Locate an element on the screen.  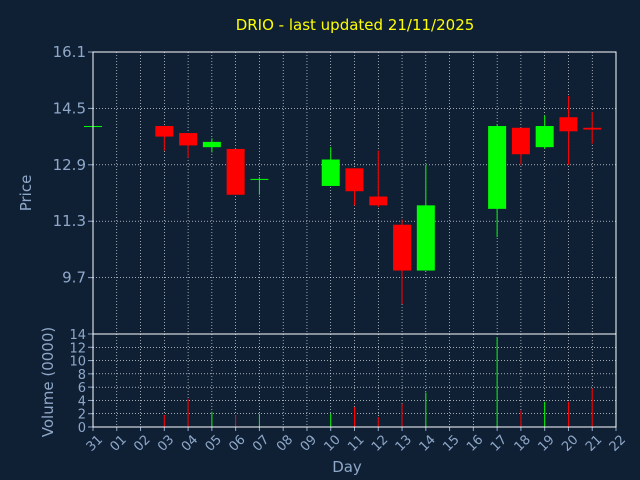
price-tick-label: 12.9 is located at coordinates (69, 165).